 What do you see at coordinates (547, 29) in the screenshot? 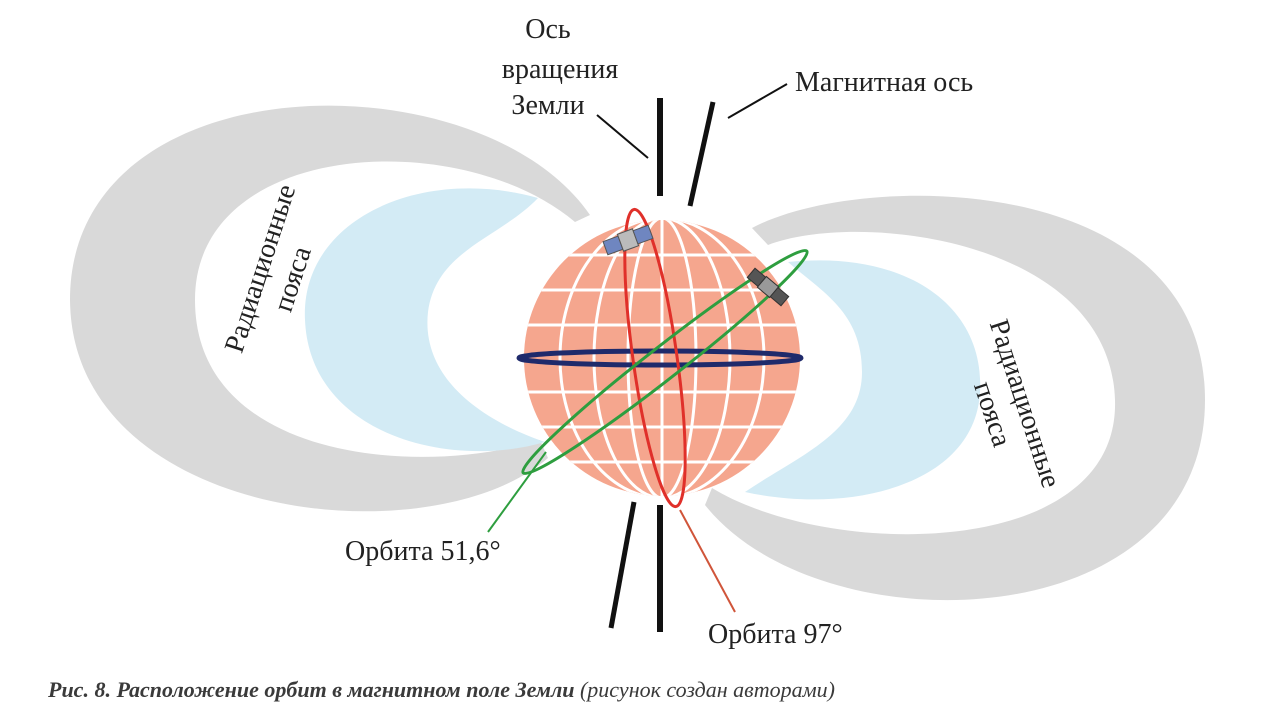
I see `label: Ось` at bounding box center [547, 29].